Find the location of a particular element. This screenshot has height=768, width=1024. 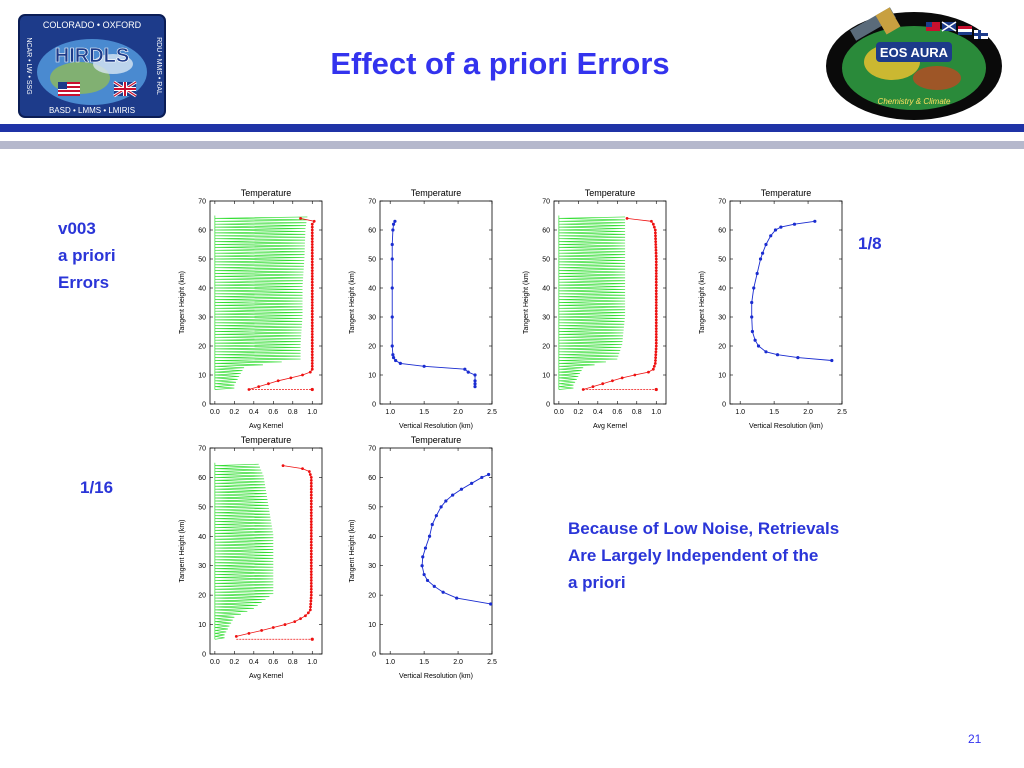

errors-label: Errors is located at coordinates (84, 282).